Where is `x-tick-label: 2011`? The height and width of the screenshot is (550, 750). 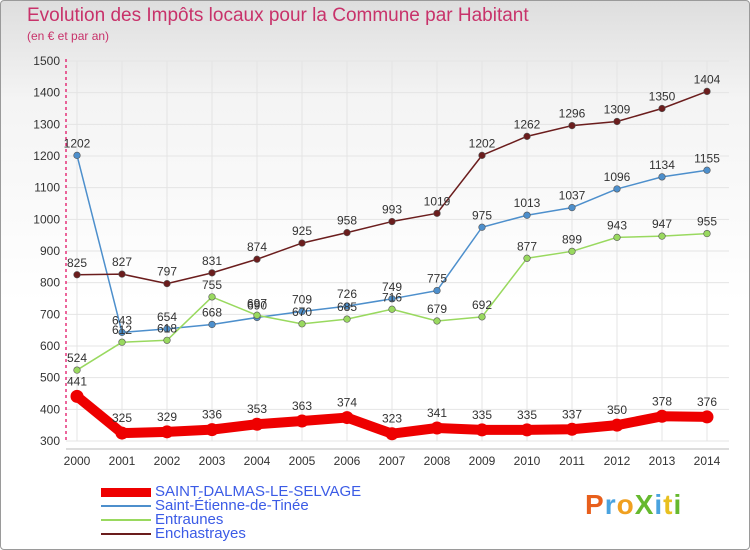
x-tick-label: 2011 is located at coordinates (572, 461).